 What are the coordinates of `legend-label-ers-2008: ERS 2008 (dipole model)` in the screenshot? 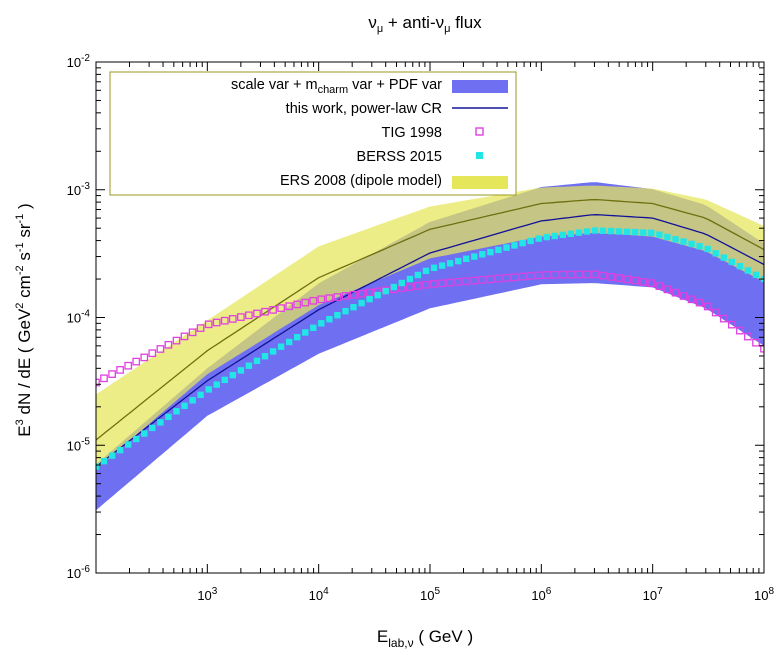 It's located at (361, 181).